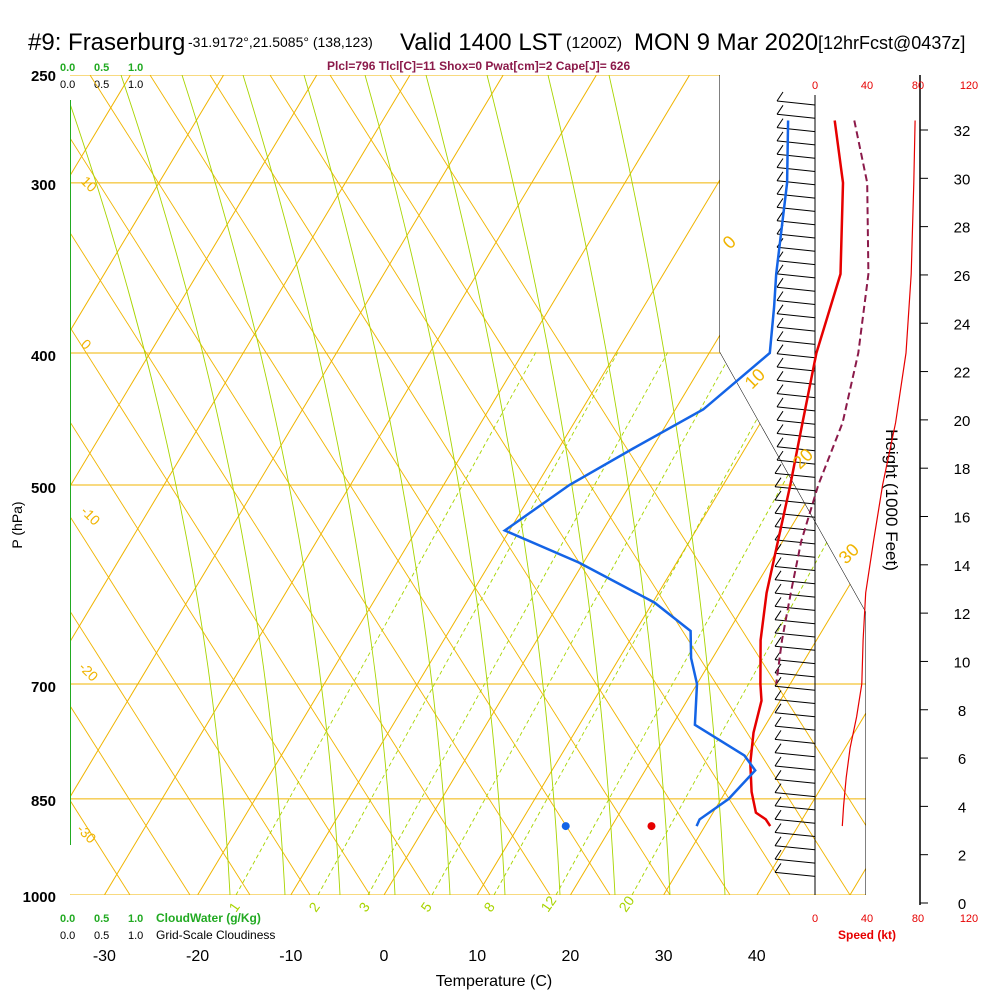 This screenshot has height=1000, width=1000. Describe the element at coordinates (86, 344) in the screenshot. I see `isotherm-label-left: 0` at that location.